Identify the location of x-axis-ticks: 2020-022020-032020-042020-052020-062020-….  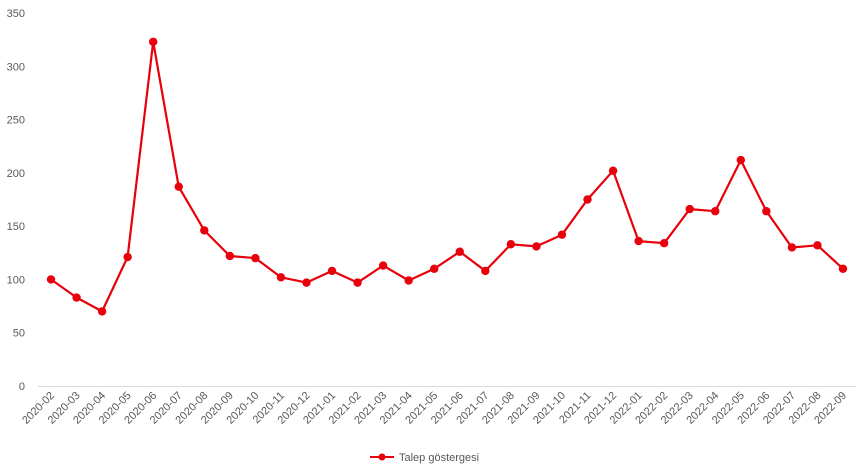
(434, 408).